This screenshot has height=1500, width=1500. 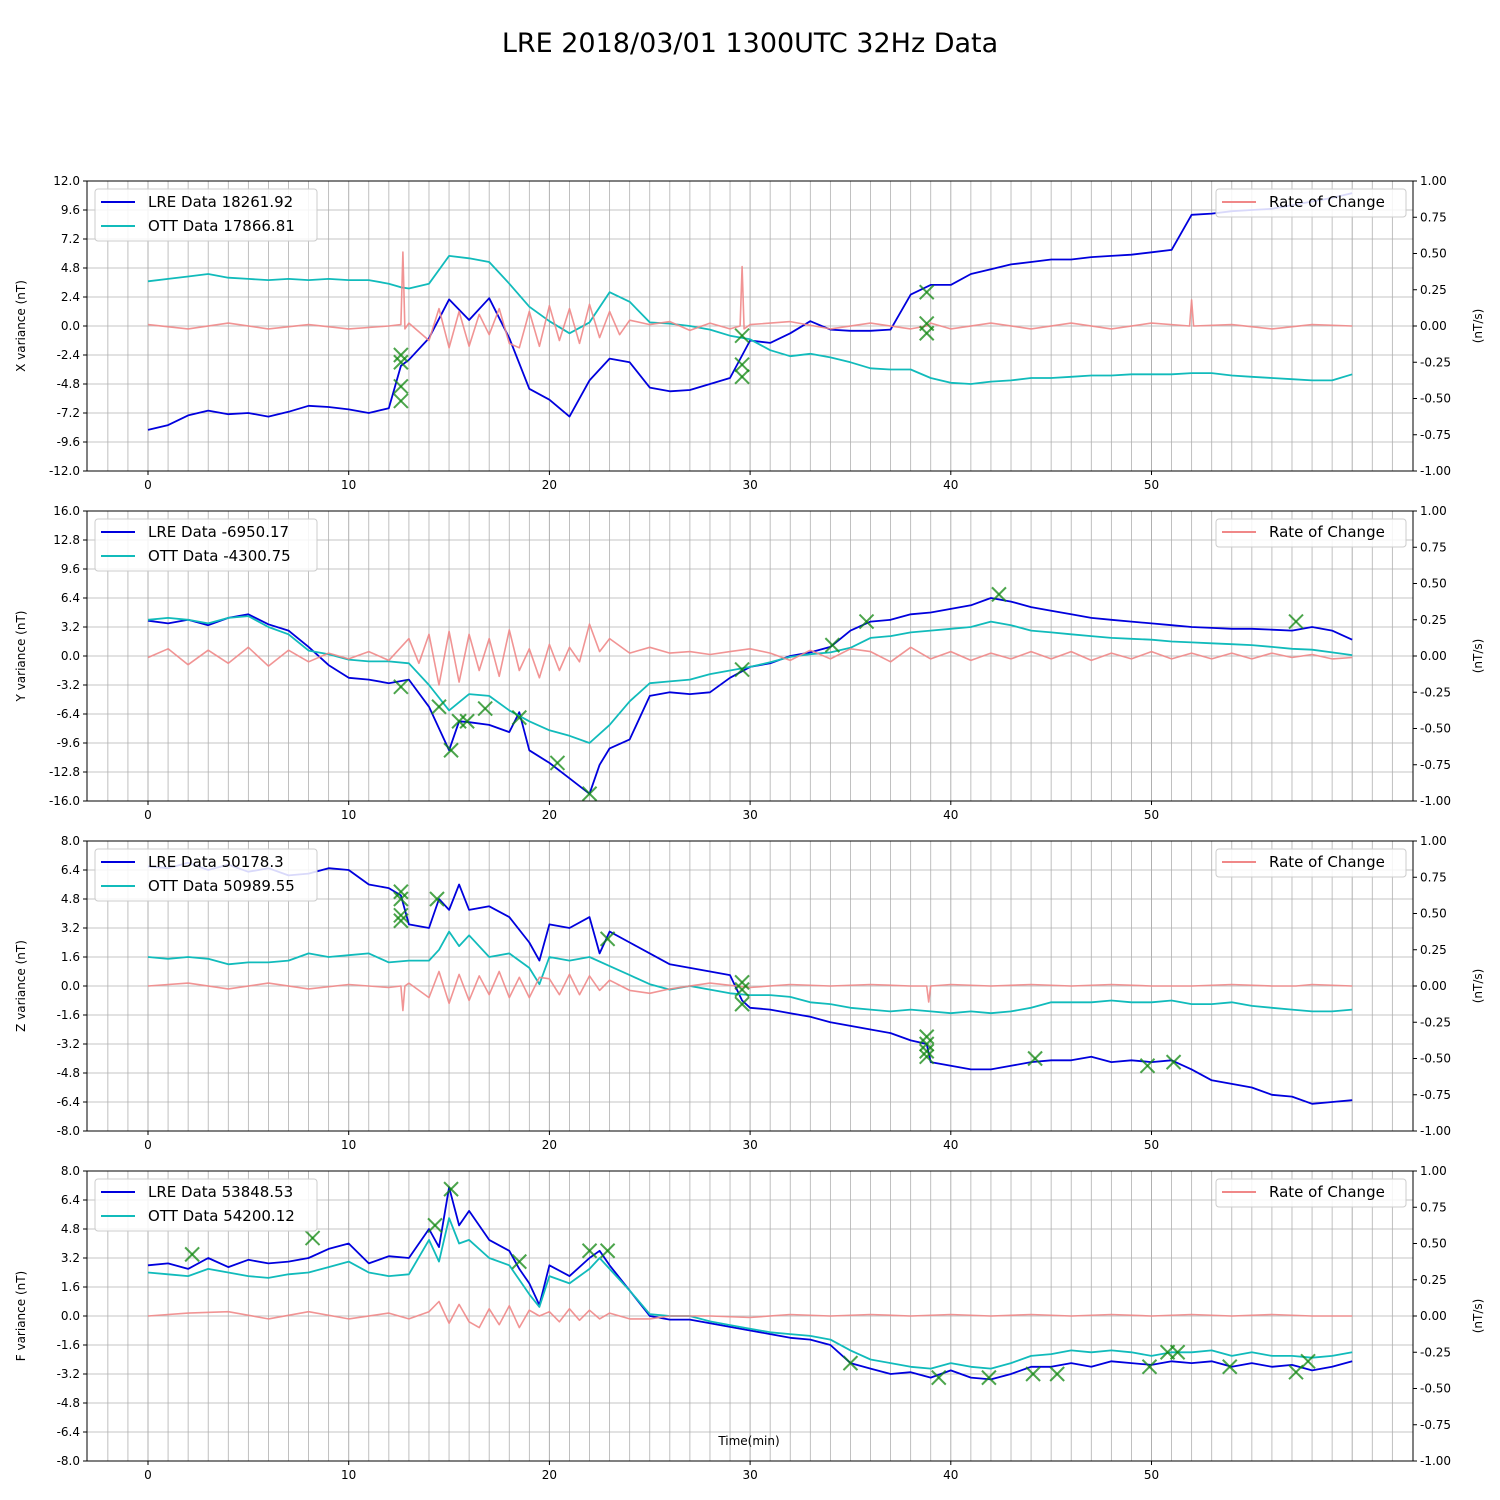 What do you see at coordinates (1435, 362) in the screenshot?
I see `y2tick-label: -0.25` at bounding box center [1435, 362].